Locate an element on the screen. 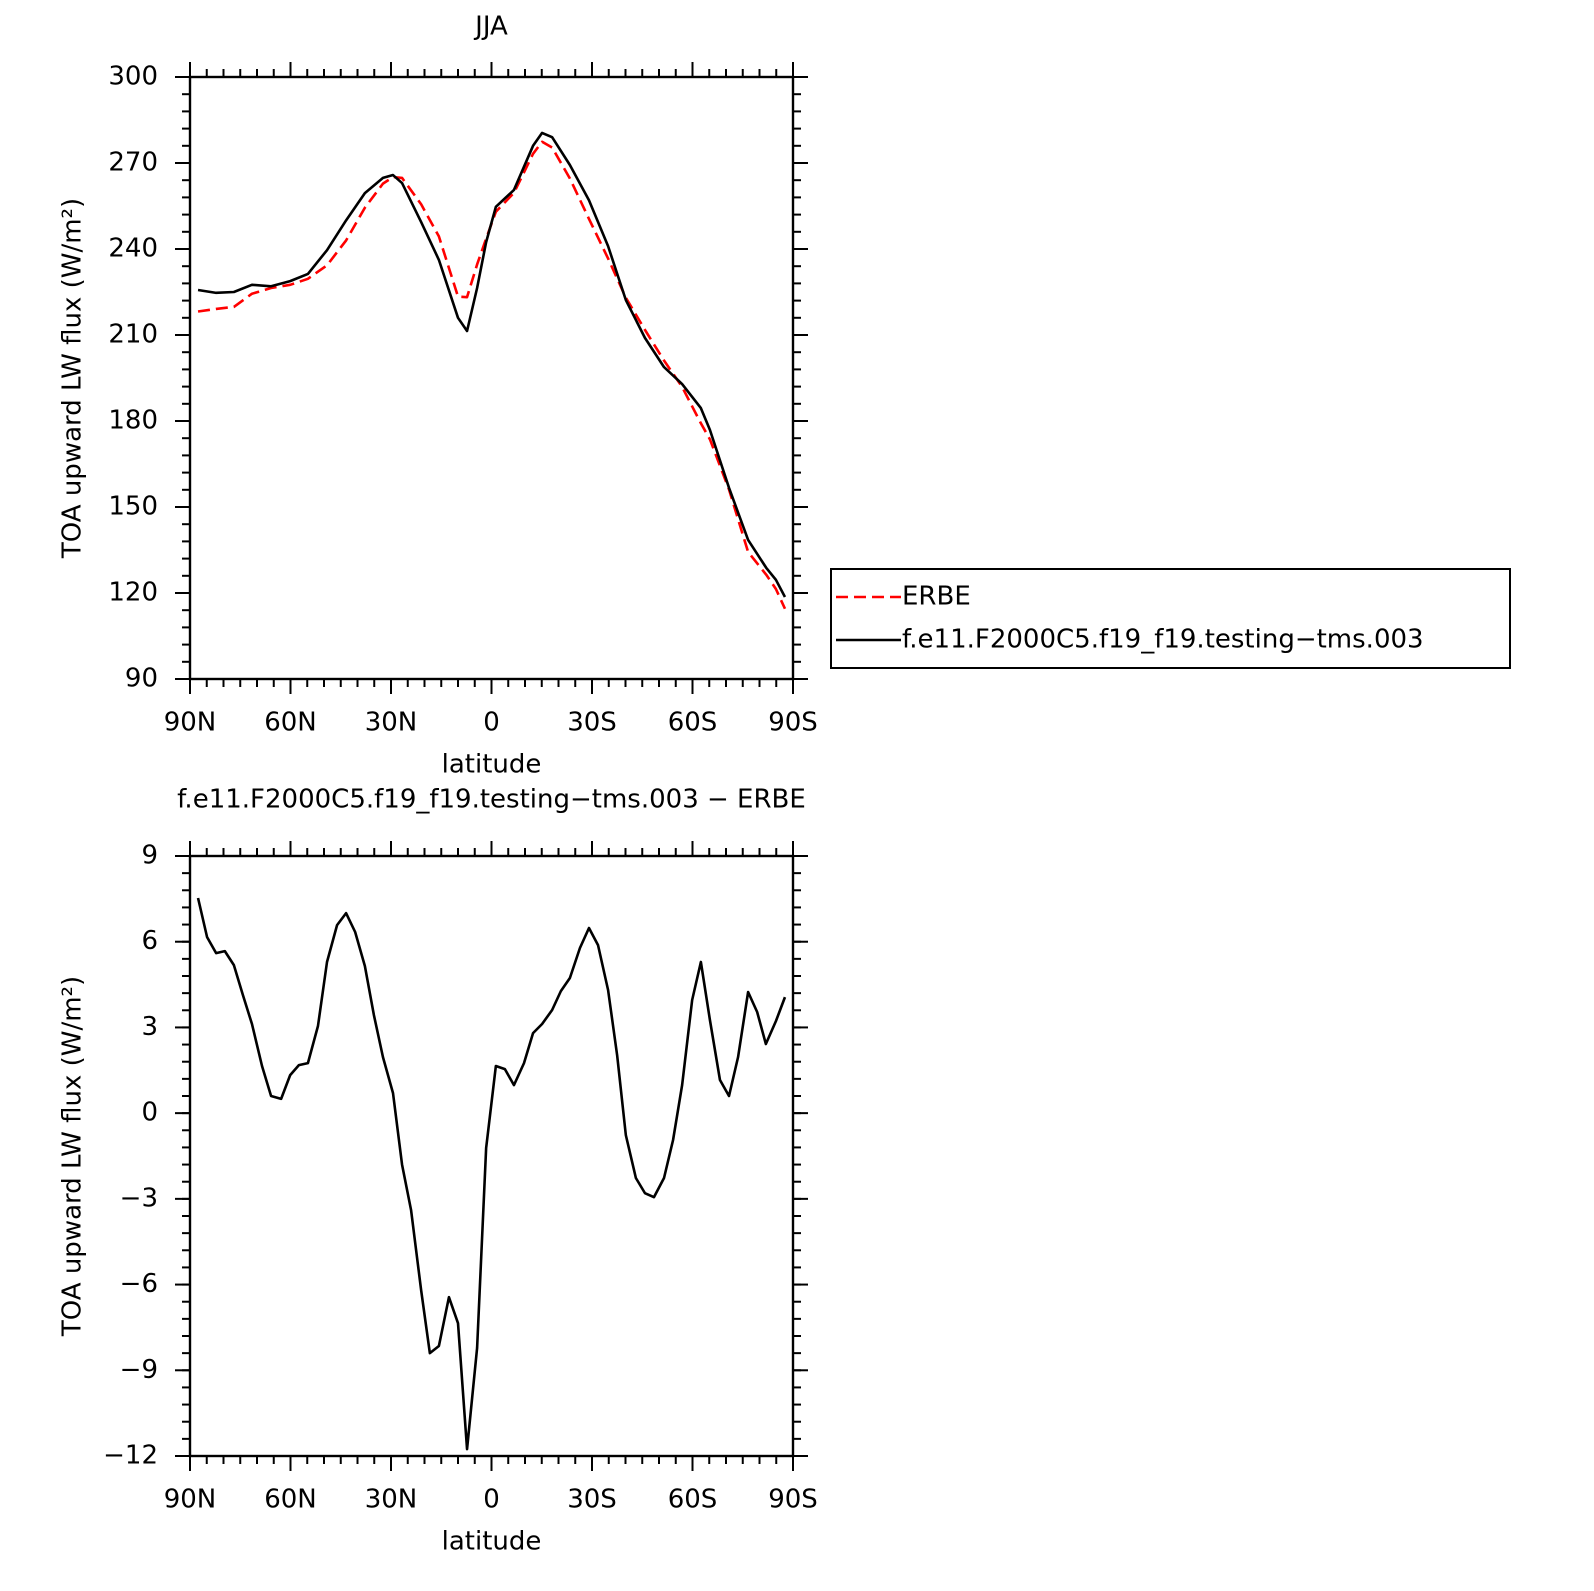 Image resolution: width=1594 pixels, height=1591 pixels. y-tick-label: 210 is located at coordinates (133, 335).